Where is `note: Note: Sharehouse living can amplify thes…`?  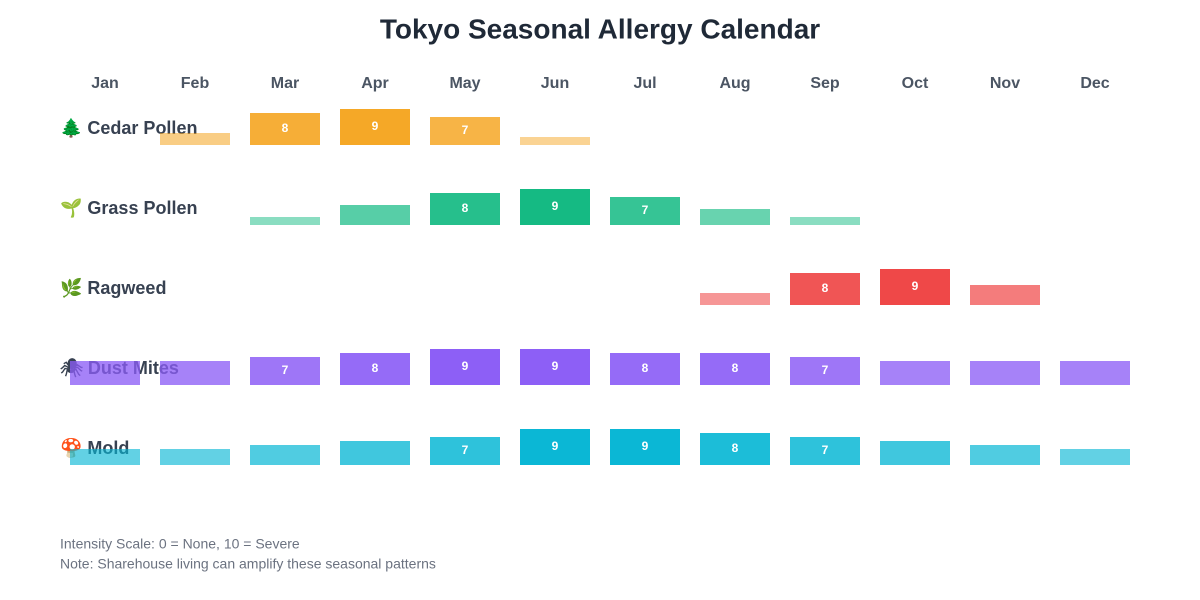
note: Note: Sharehouse living can amplify thes… is located at coordinates (248, 564).